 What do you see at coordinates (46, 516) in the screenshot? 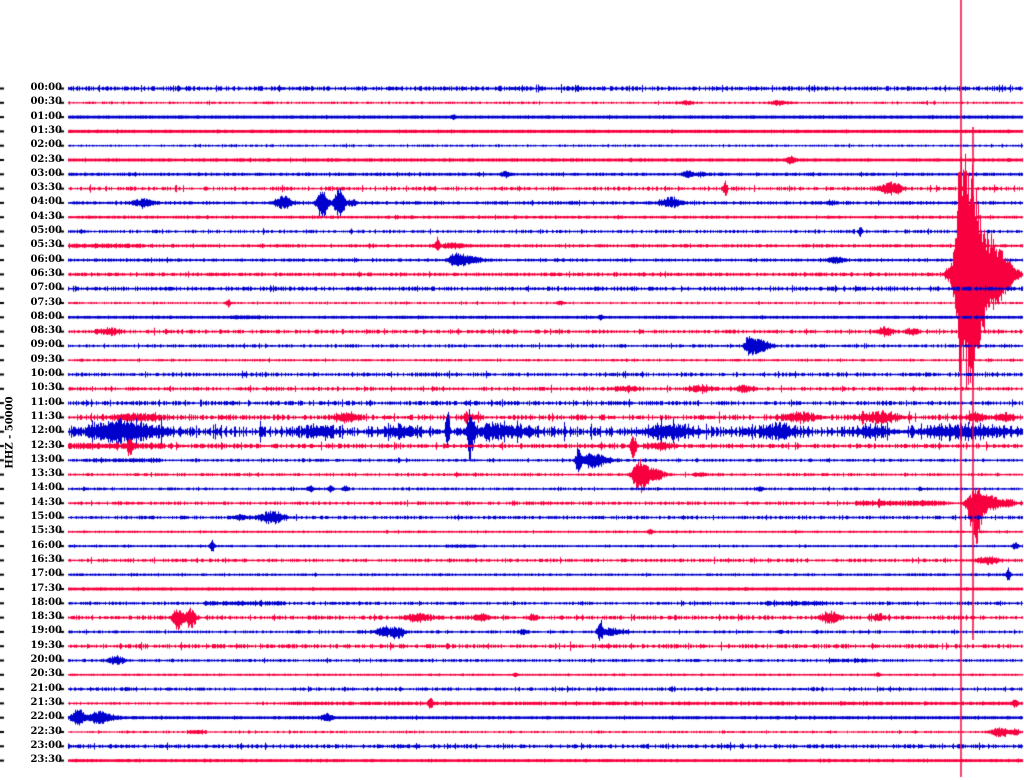
I see `time-label: 15:00` at bounding box center [46, 516].